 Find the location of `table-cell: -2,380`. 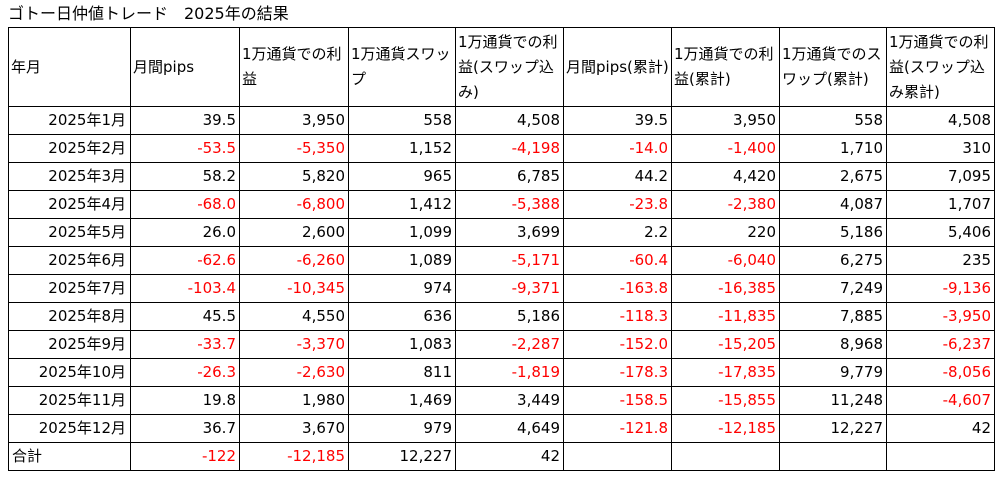

table-cell: -2,380 is located at coordinates (725, 204).